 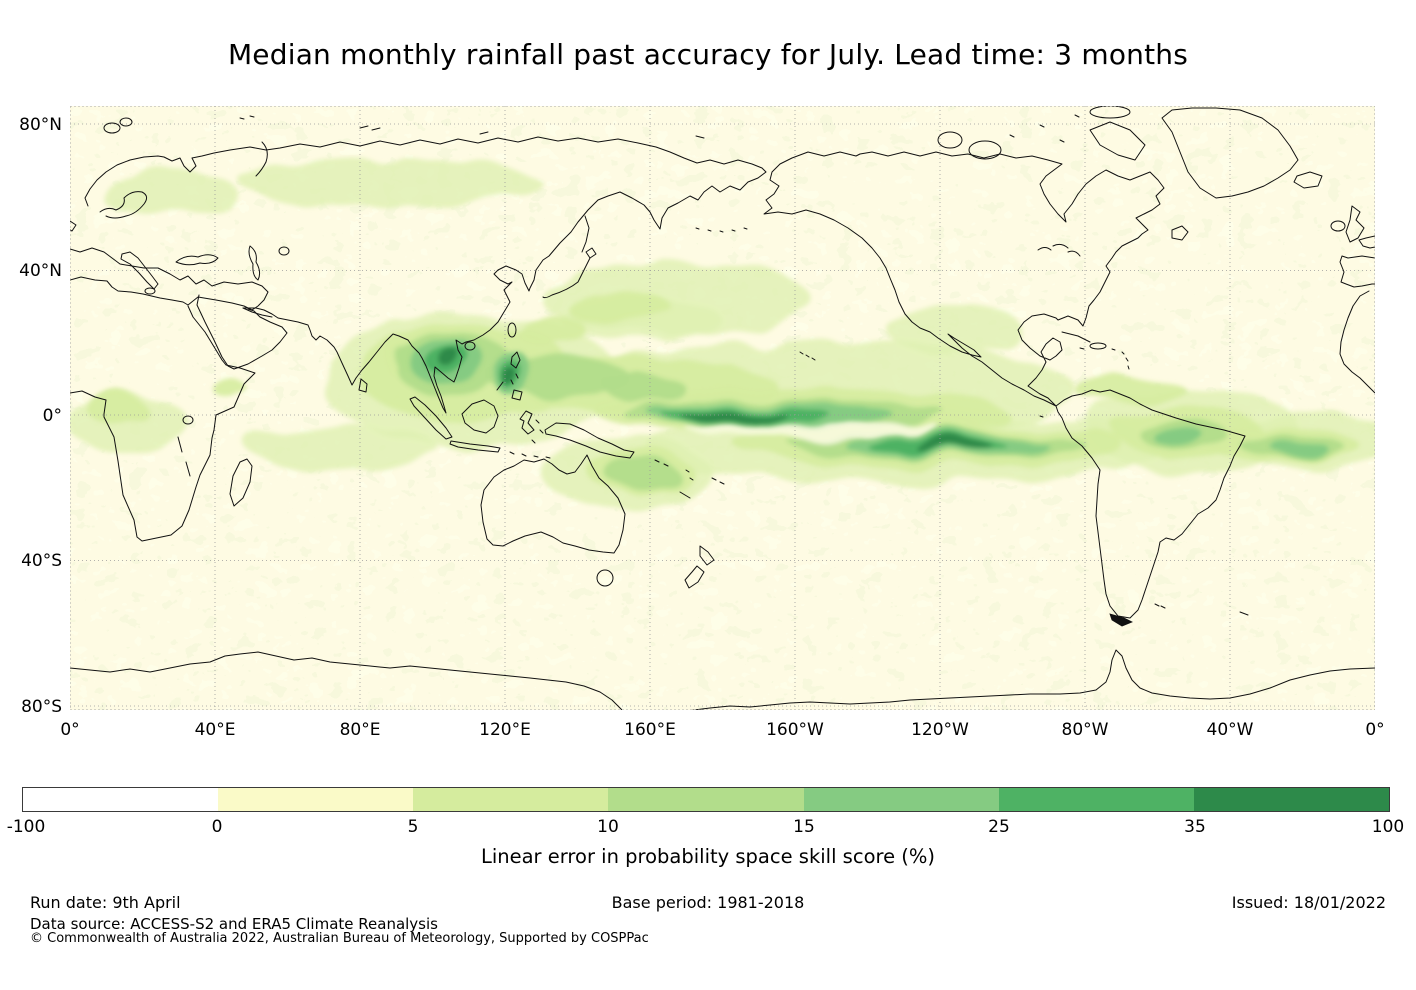 I want to click on lat-tick-80n: 80°N, so click(x=40, y=125).